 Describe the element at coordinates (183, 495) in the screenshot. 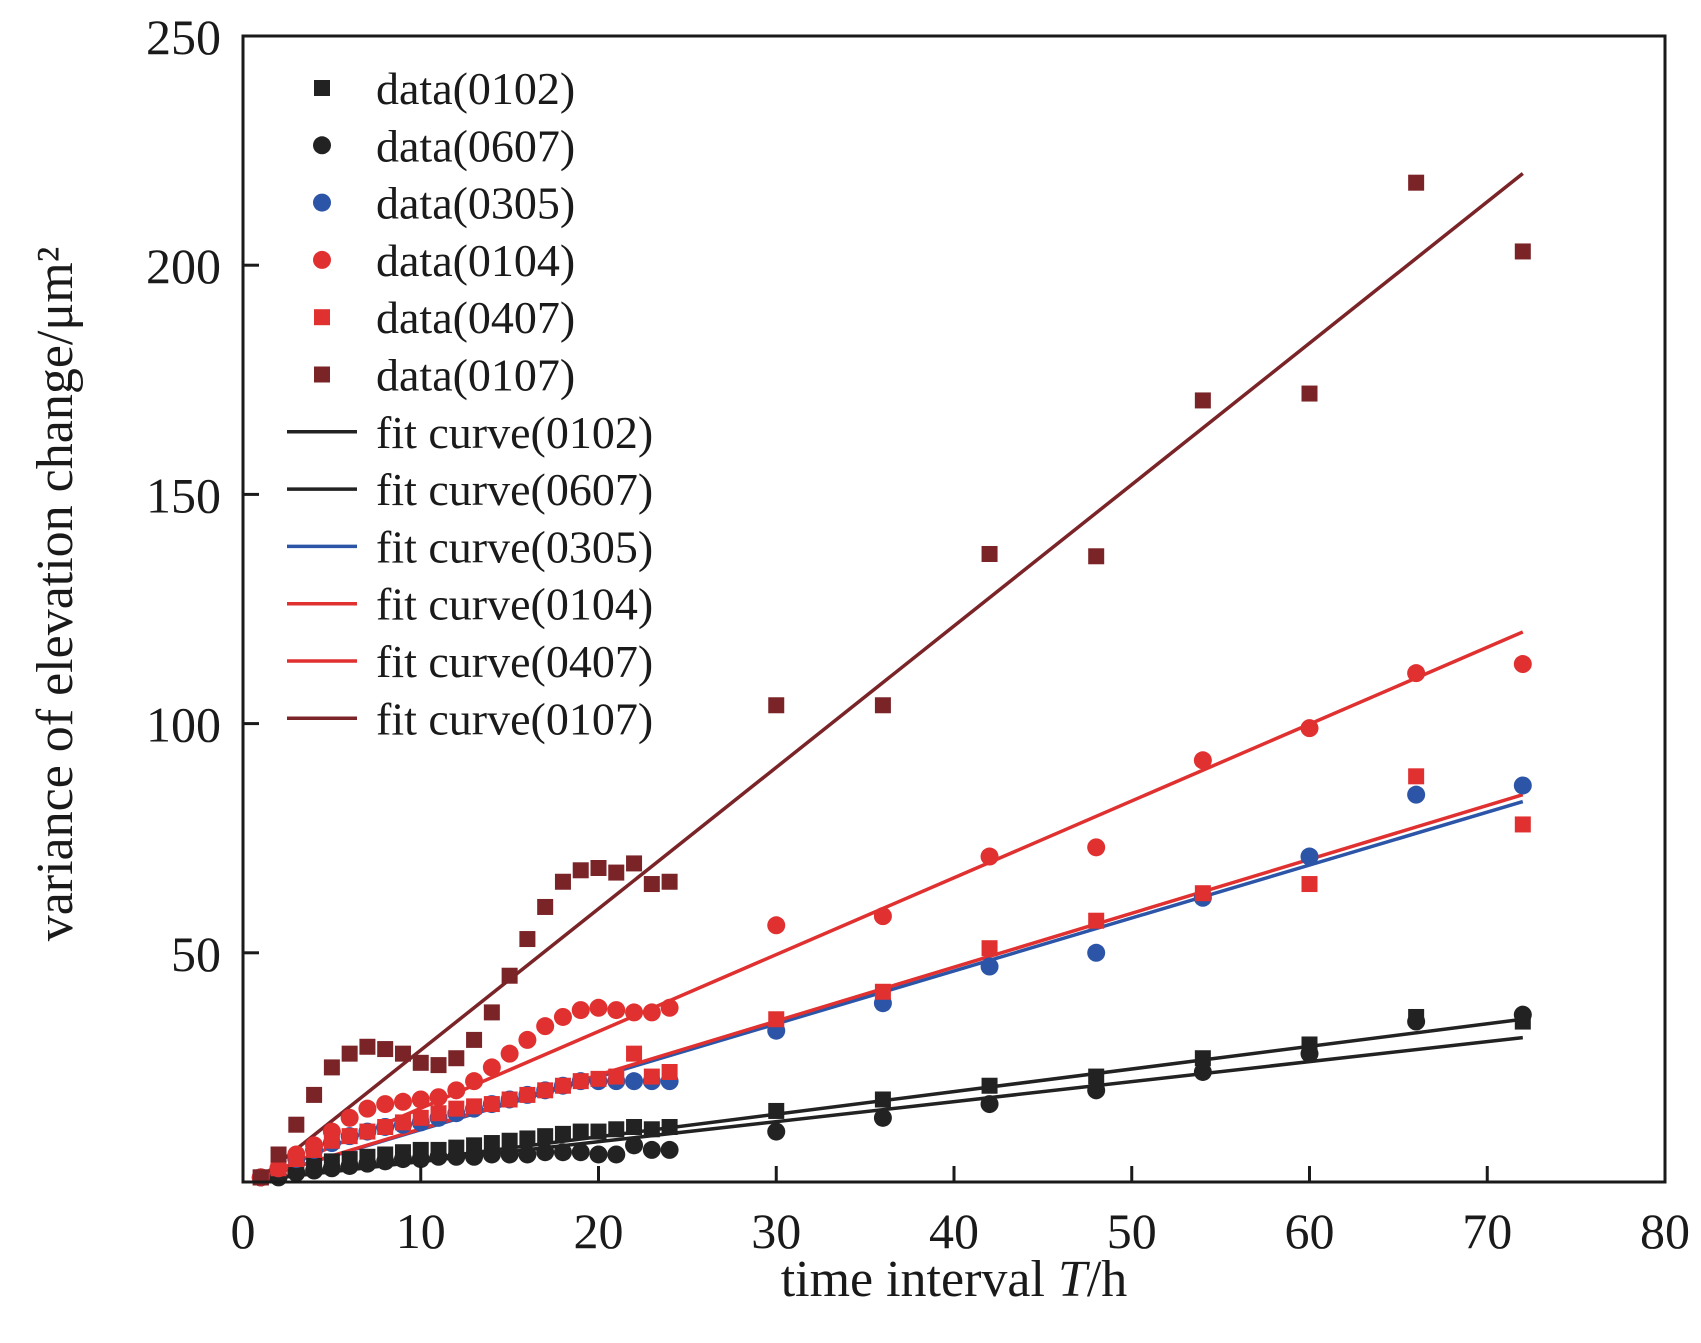

I see `y-tick-label: 150` at that location.